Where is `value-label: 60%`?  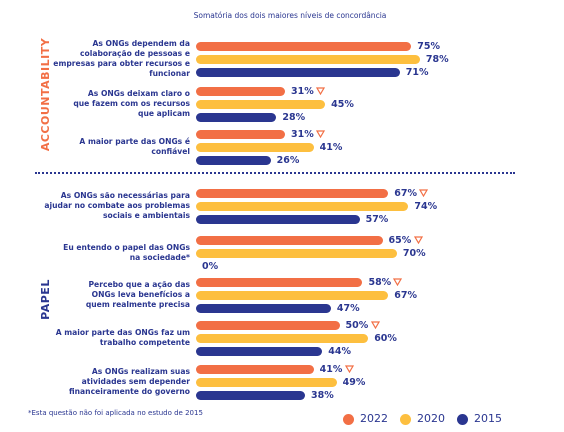 value-label: 60% is located at coordinates (385, 338).